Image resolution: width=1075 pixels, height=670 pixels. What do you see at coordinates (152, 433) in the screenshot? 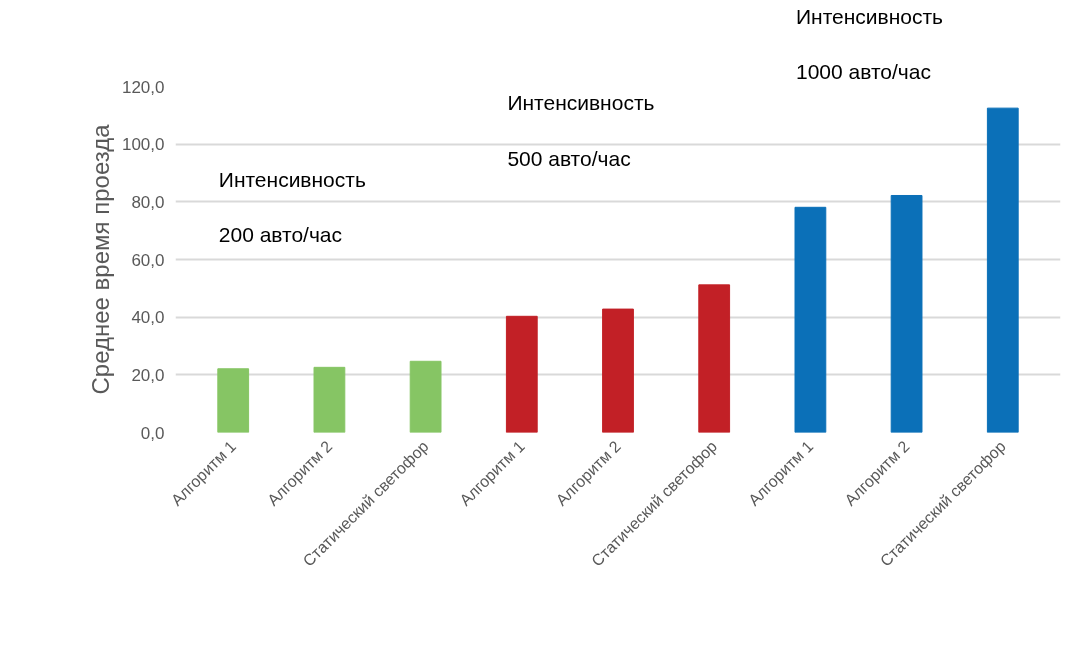
I see `y-tick-label: 0,0` at bounding box center [152, 433].